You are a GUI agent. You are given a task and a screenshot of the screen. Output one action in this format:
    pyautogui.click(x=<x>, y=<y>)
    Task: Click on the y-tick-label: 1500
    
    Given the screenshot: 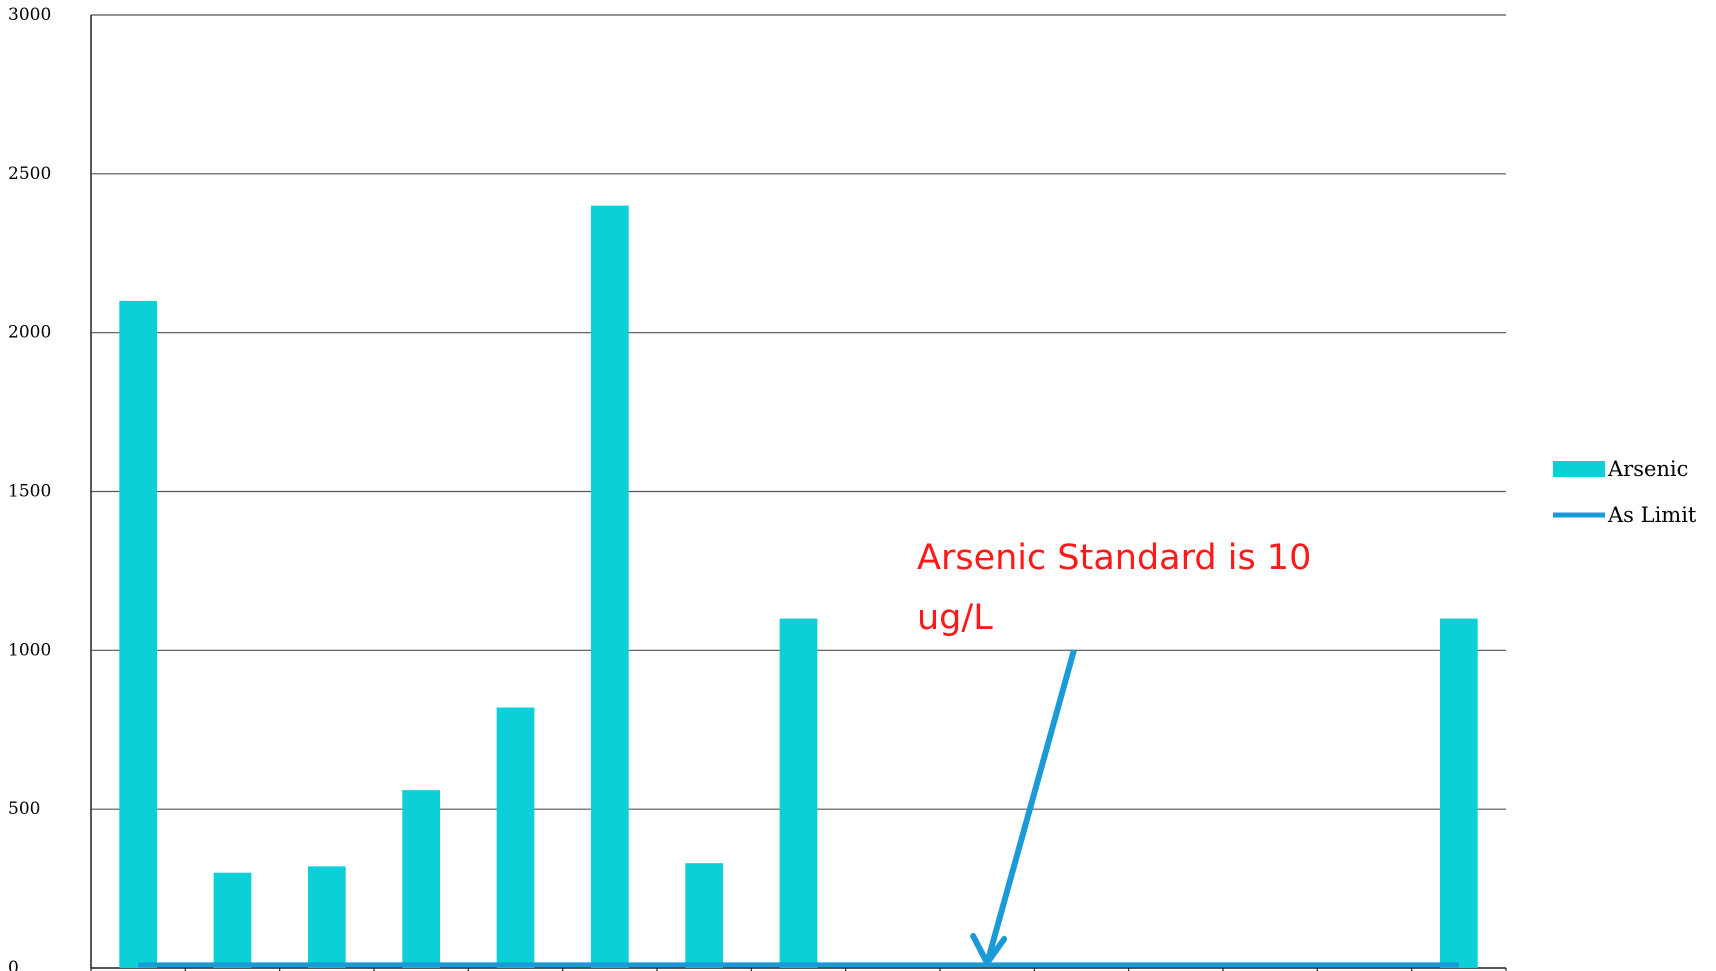 What is the action you would take?
    pyautogui.click(x=29, y=492)
    